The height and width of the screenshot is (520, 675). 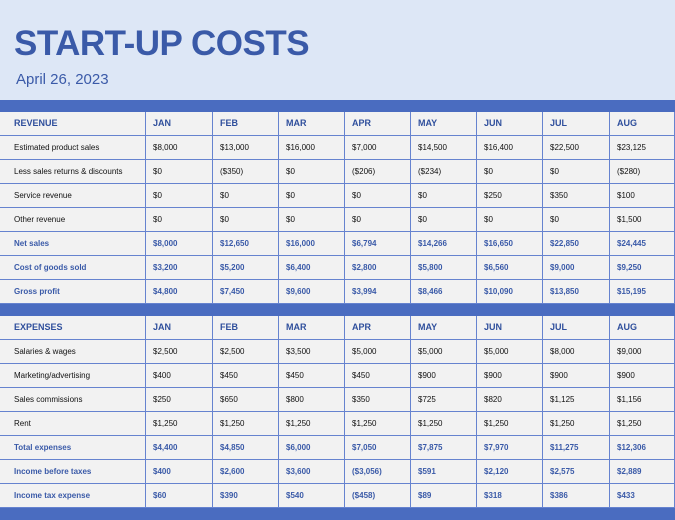 What do you see at coordinates (246, 172) in the screenshot?
I see `cell-value: ($350)` at bounding box center [246, 172].